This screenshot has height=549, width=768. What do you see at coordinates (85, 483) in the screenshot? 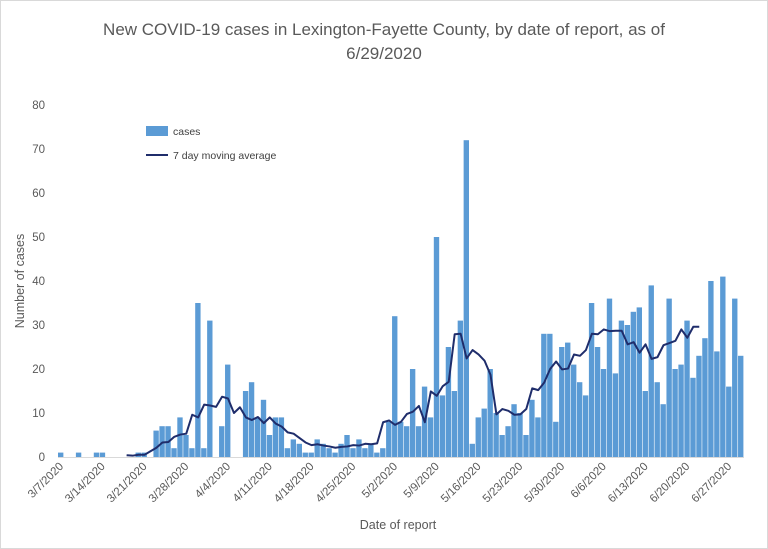
I see `x-tick-label: 3/14/2020` at bounding box center [85, 483].